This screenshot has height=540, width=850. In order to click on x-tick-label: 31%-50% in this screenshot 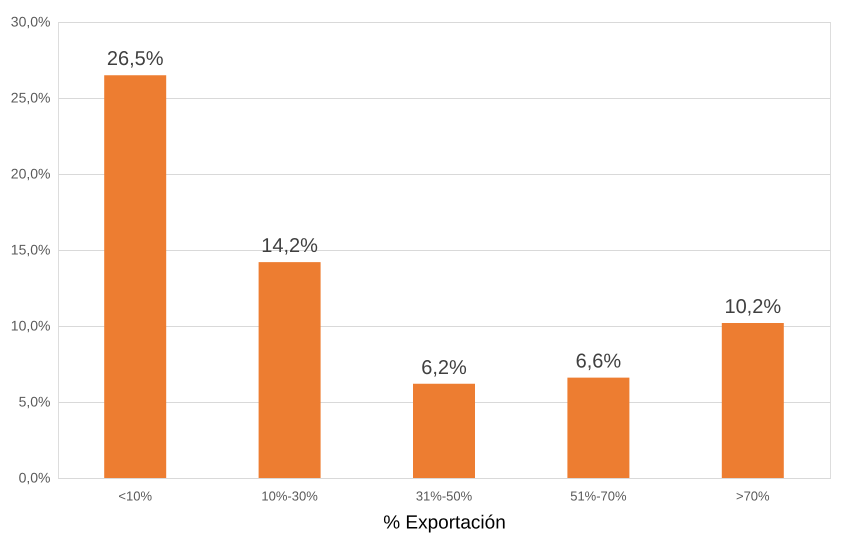, I will do `click(444, 496)`.